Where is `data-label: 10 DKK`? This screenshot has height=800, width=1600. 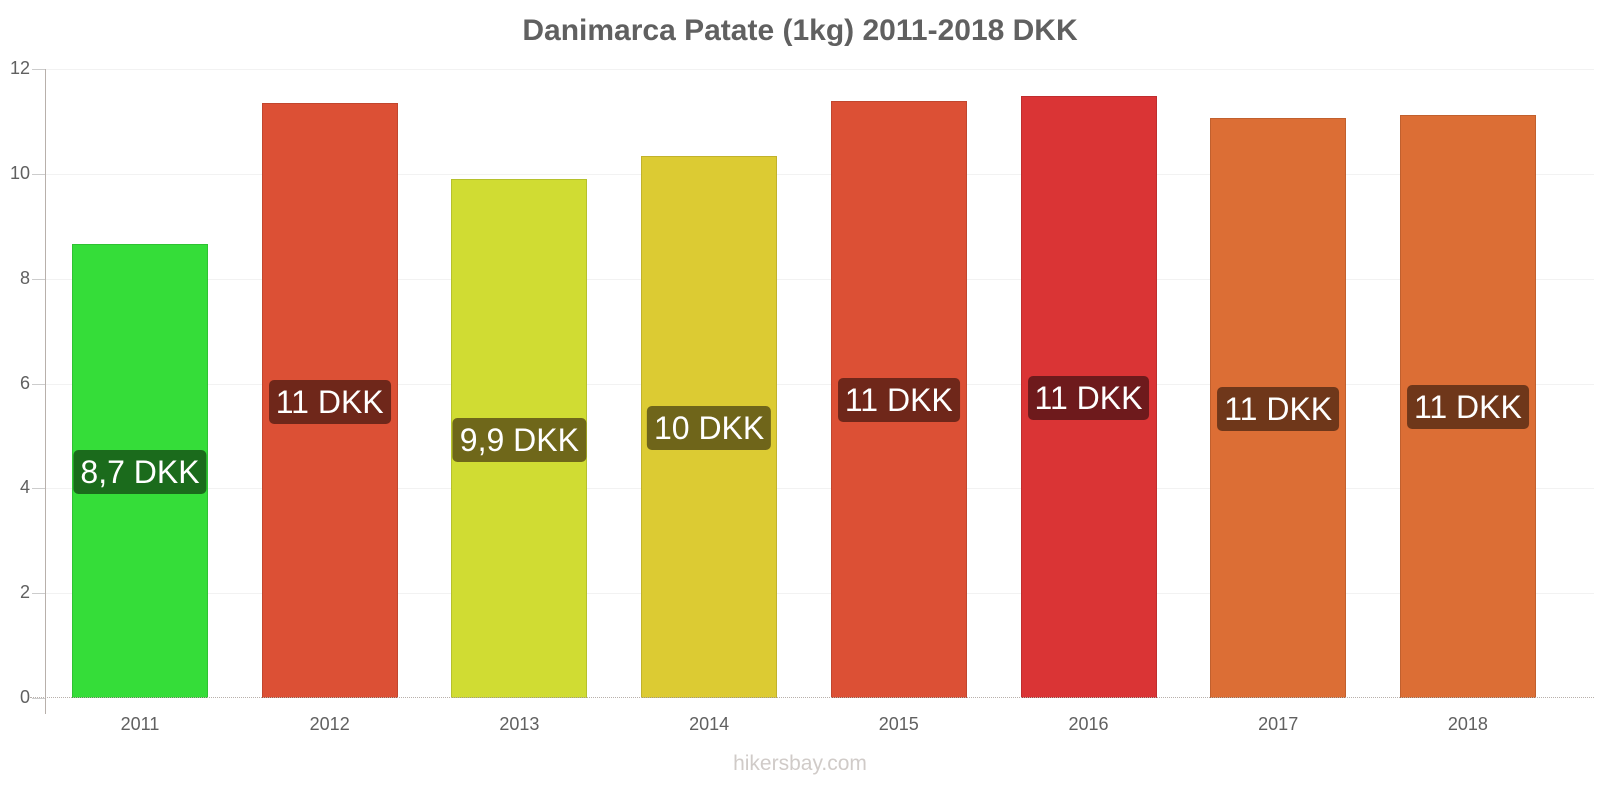
data-label: 10 DKK is located at coordinates (709, 428).